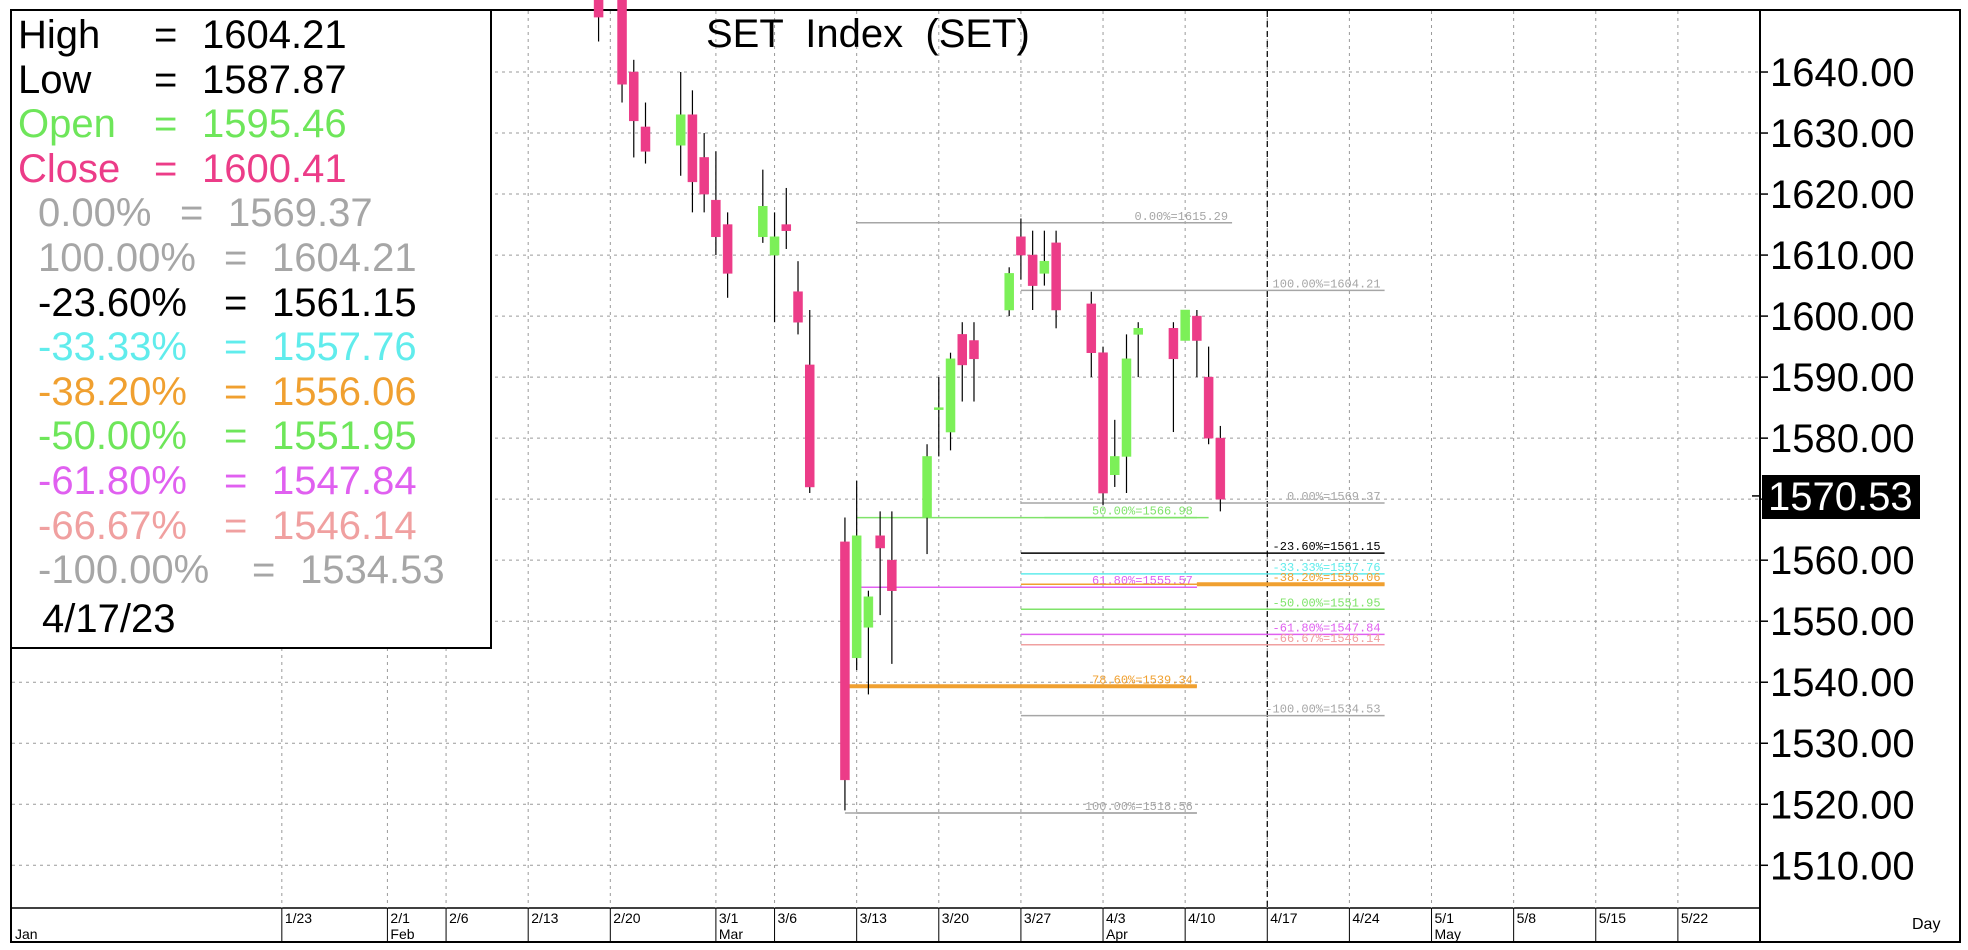 This screenshot has height=950, width=1968. I want to click on legend-row-name: Open, so click(67, 124).